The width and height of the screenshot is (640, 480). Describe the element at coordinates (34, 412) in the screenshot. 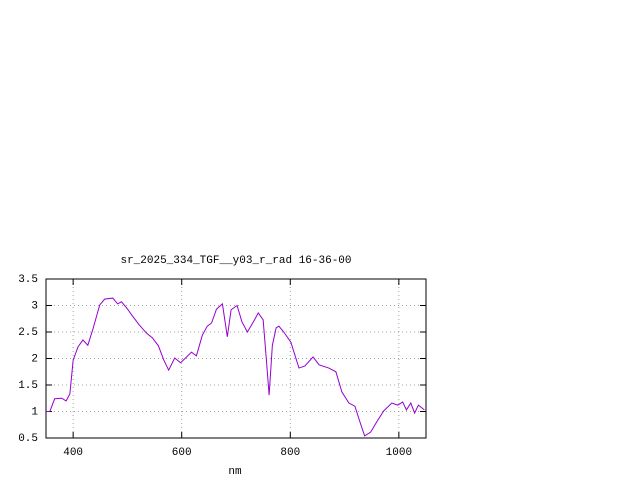

I see `y-tick-label: 1` at that location.